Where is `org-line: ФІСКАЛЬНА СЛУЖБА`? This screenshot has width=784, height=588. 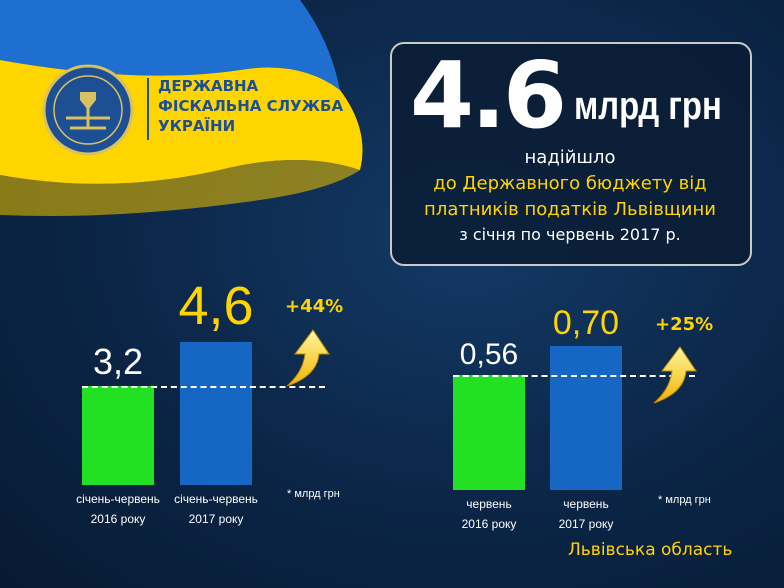 org-line: ФІСКАЛЬНА СЛУЖБА is located at coordinates (251, 106).